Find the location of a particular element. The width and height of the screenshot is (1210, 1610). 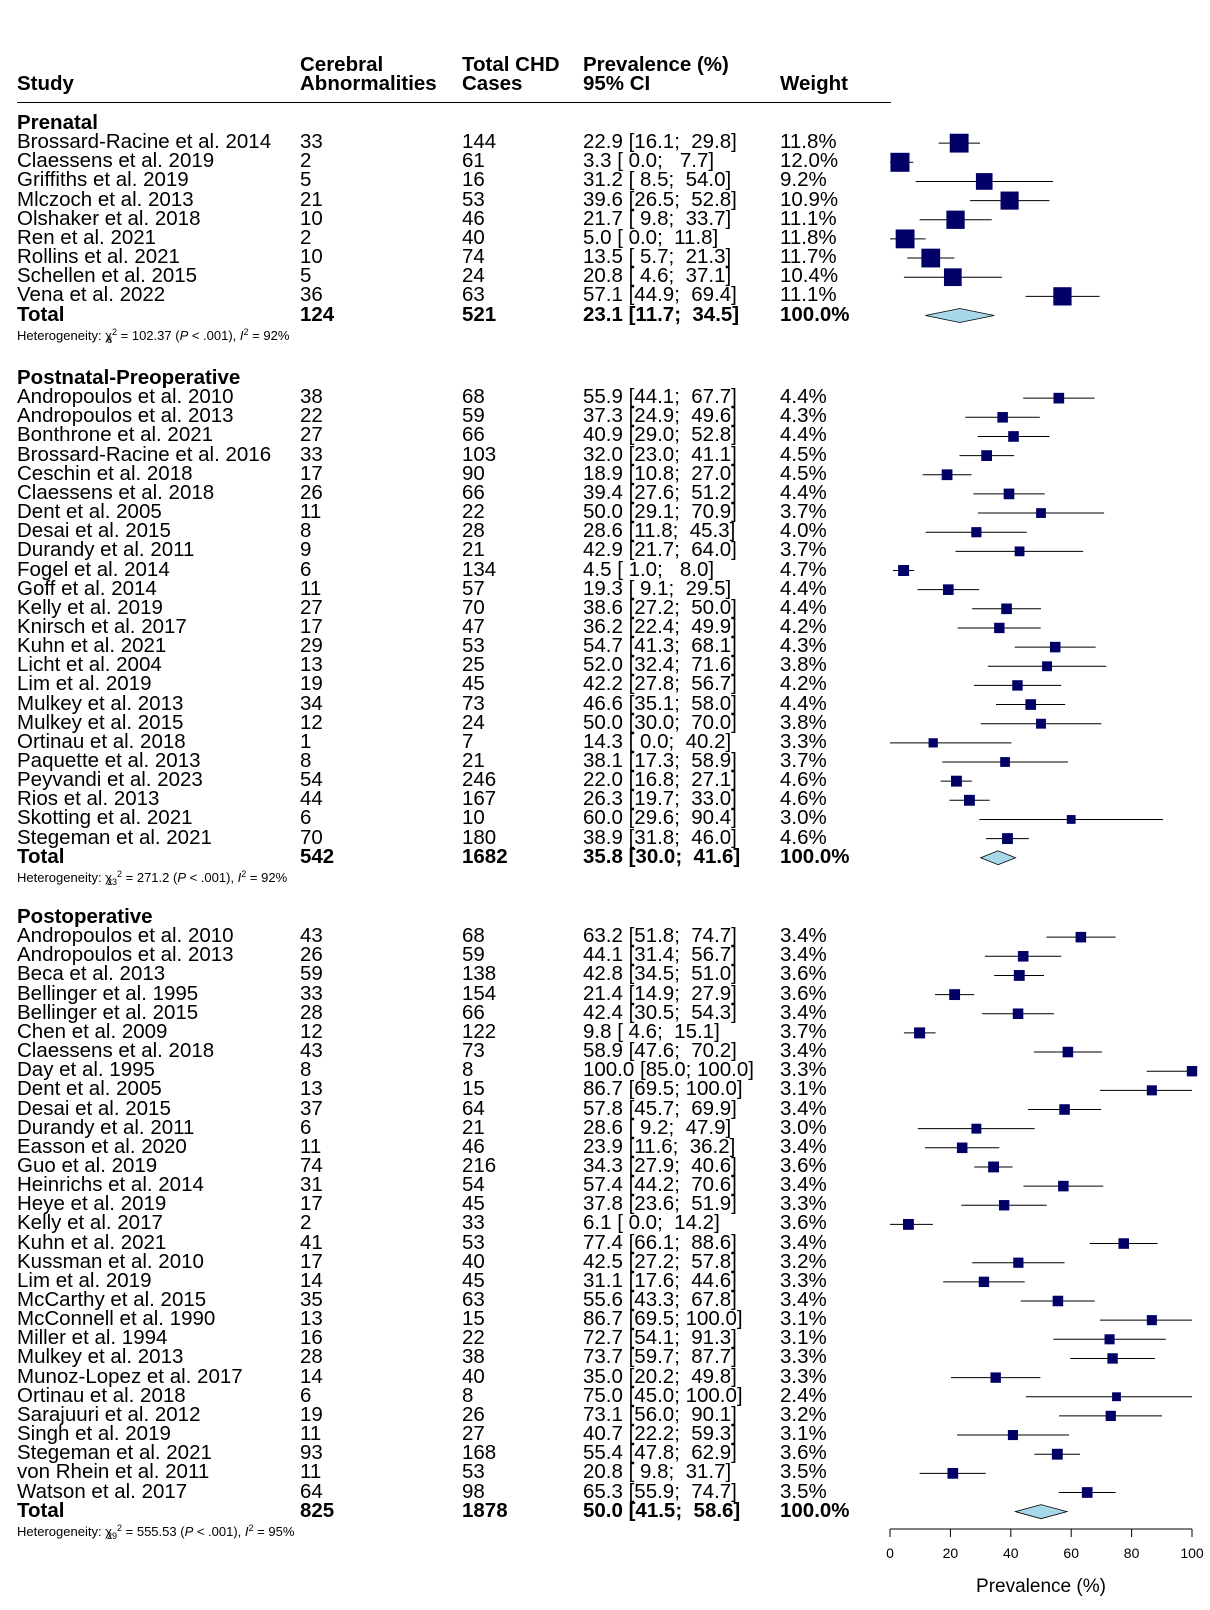

total-cases: 63 is located at coordinates (473, 1299).